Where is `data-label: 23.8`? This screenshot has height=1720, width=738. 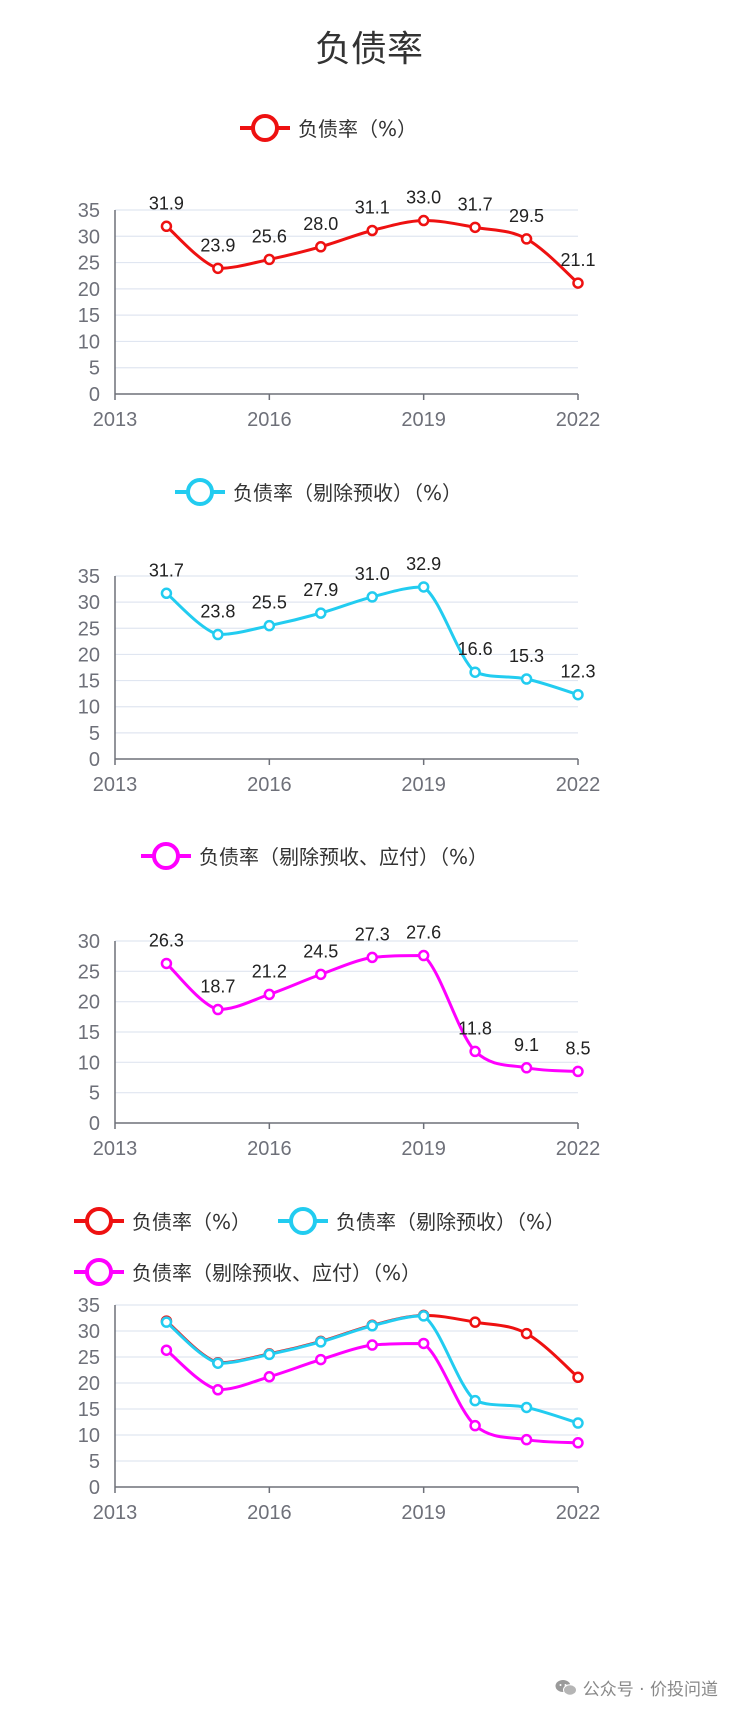
data-label: 23.8 is located at coordinates (217, 612).